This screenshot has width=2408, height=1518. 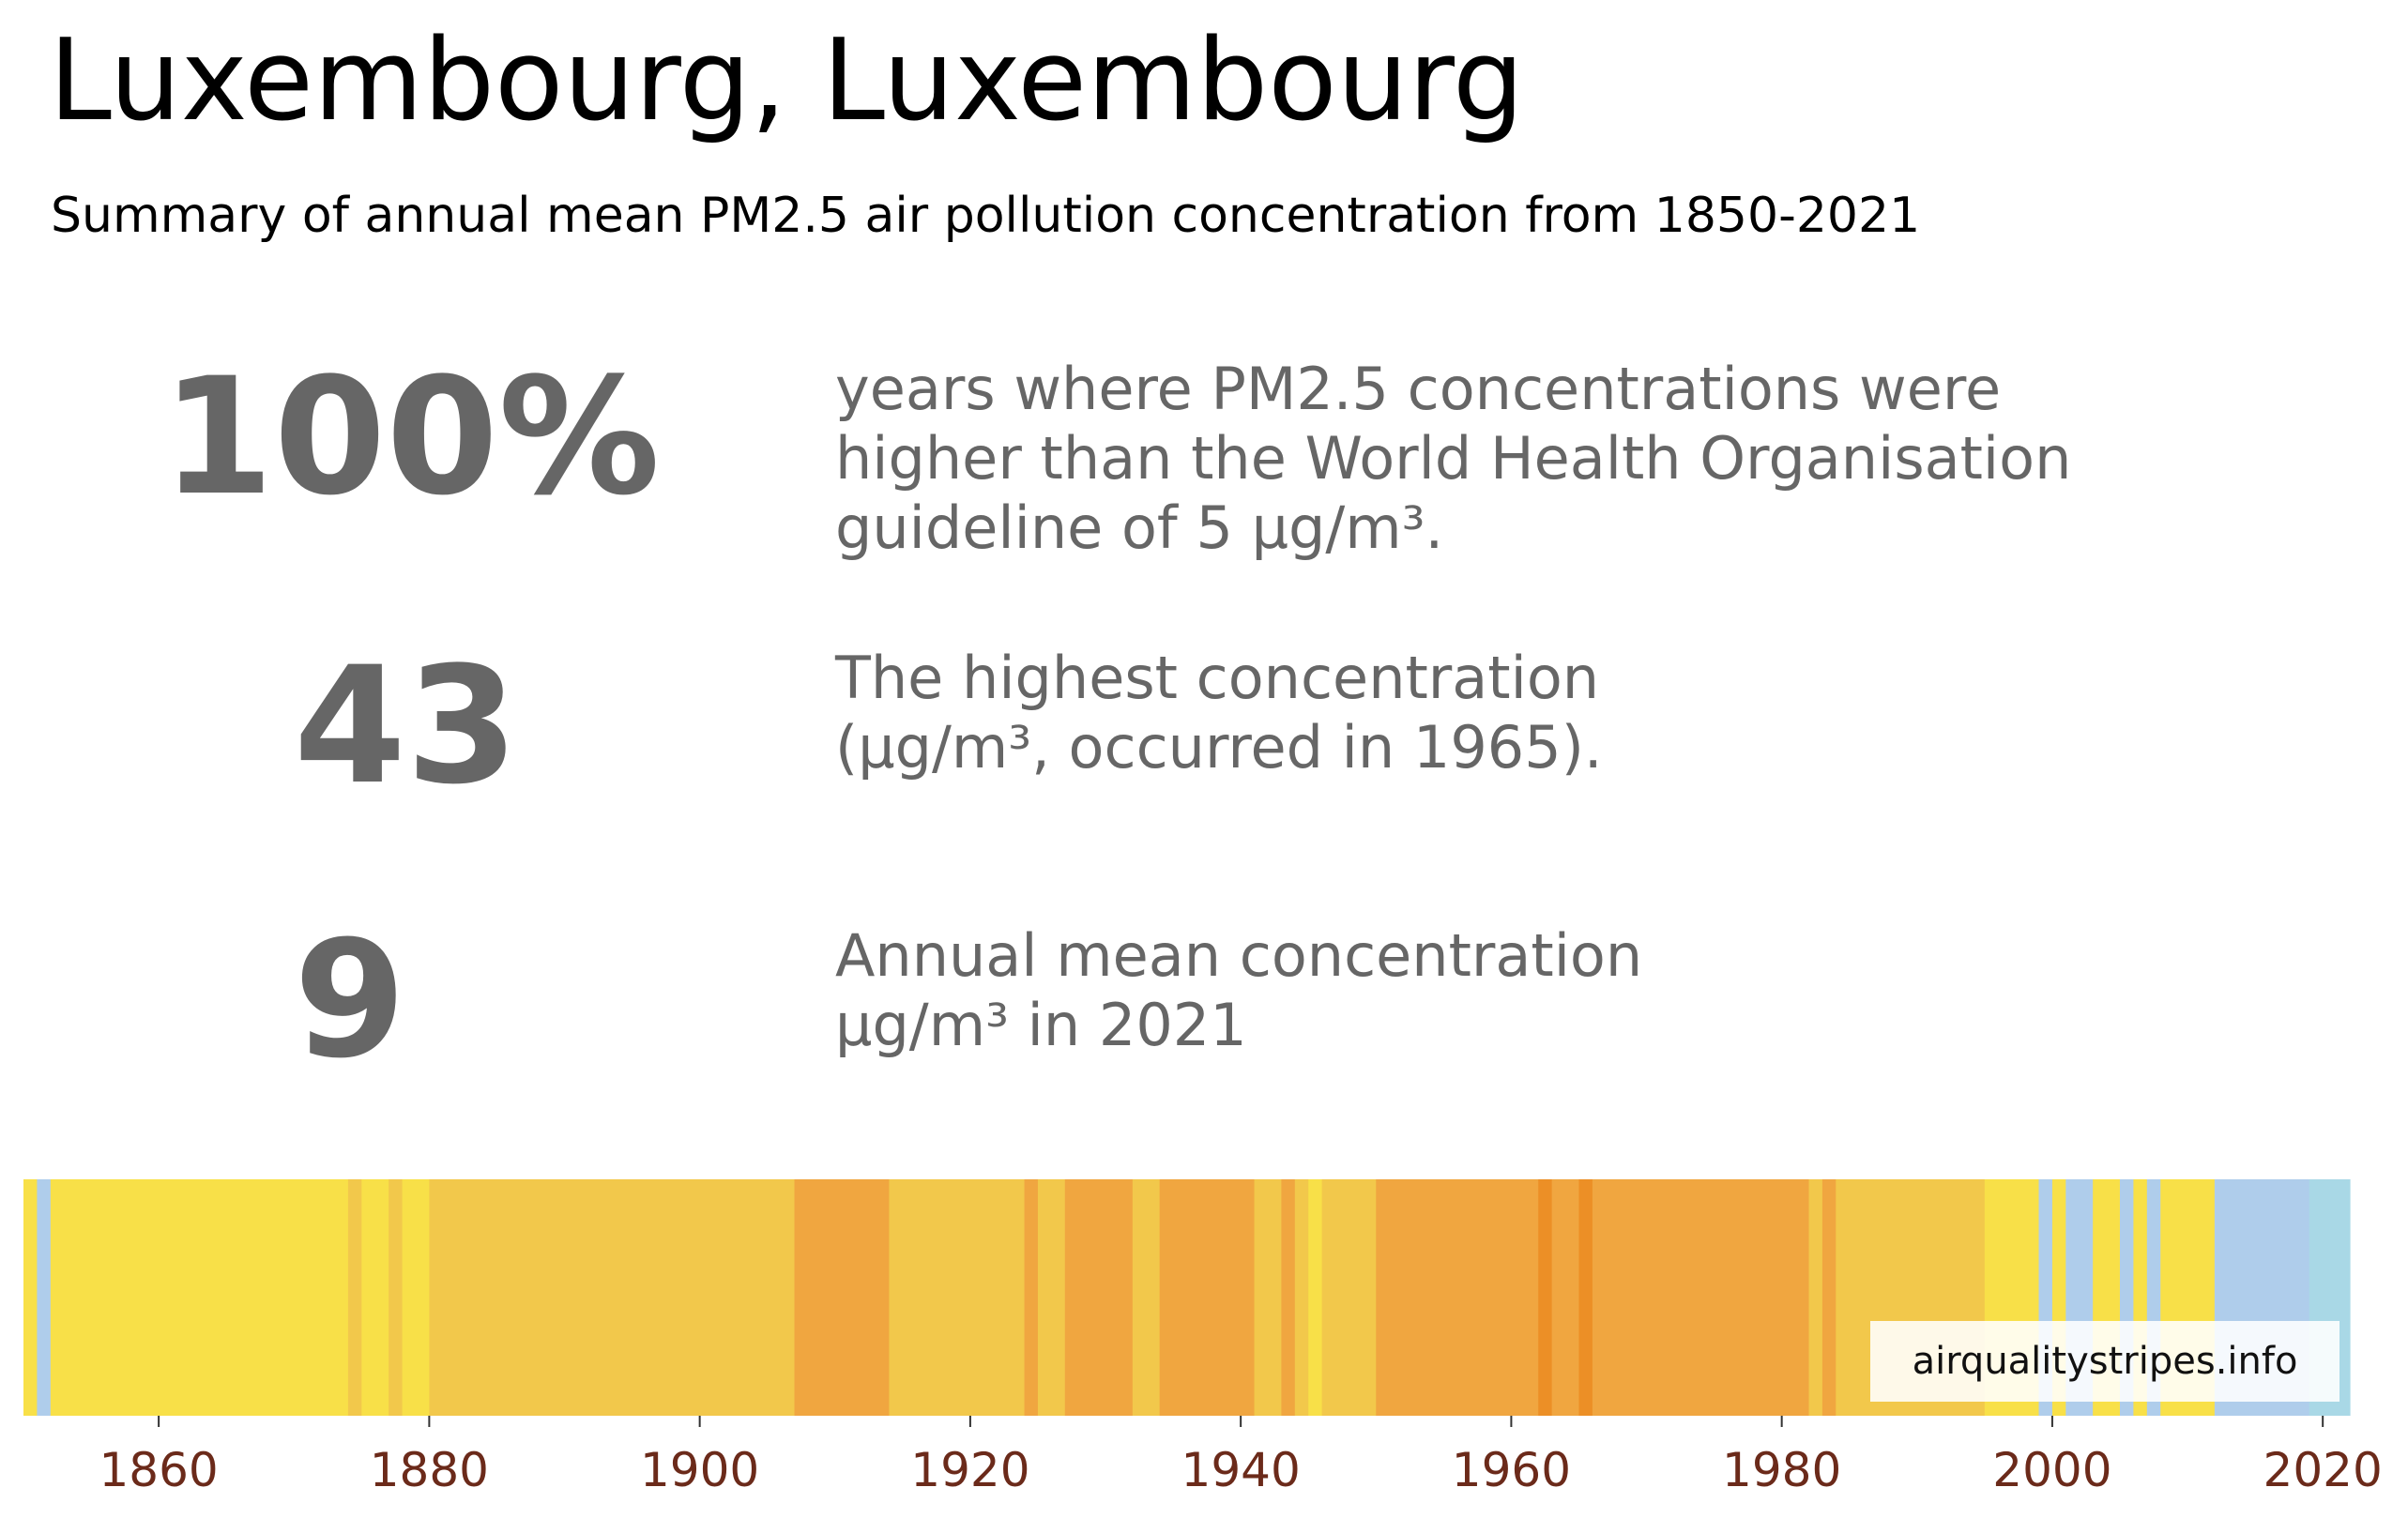 What do you see at coordinates (612, 1297) in the screenshot?
I see `stripe-1880-1907` at bounding box center [612, 1297].